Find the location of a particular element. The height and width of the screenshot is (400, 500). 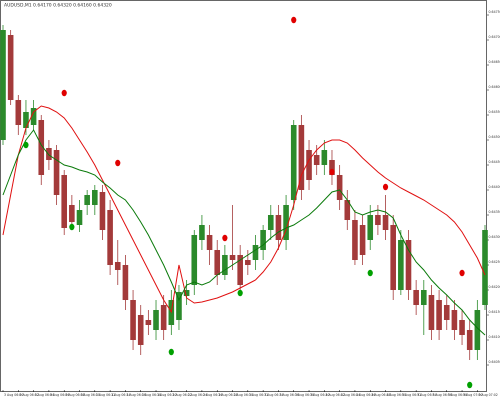

x-tick-label: 3 Aug 06:00 is located at coordinates (13, 395).